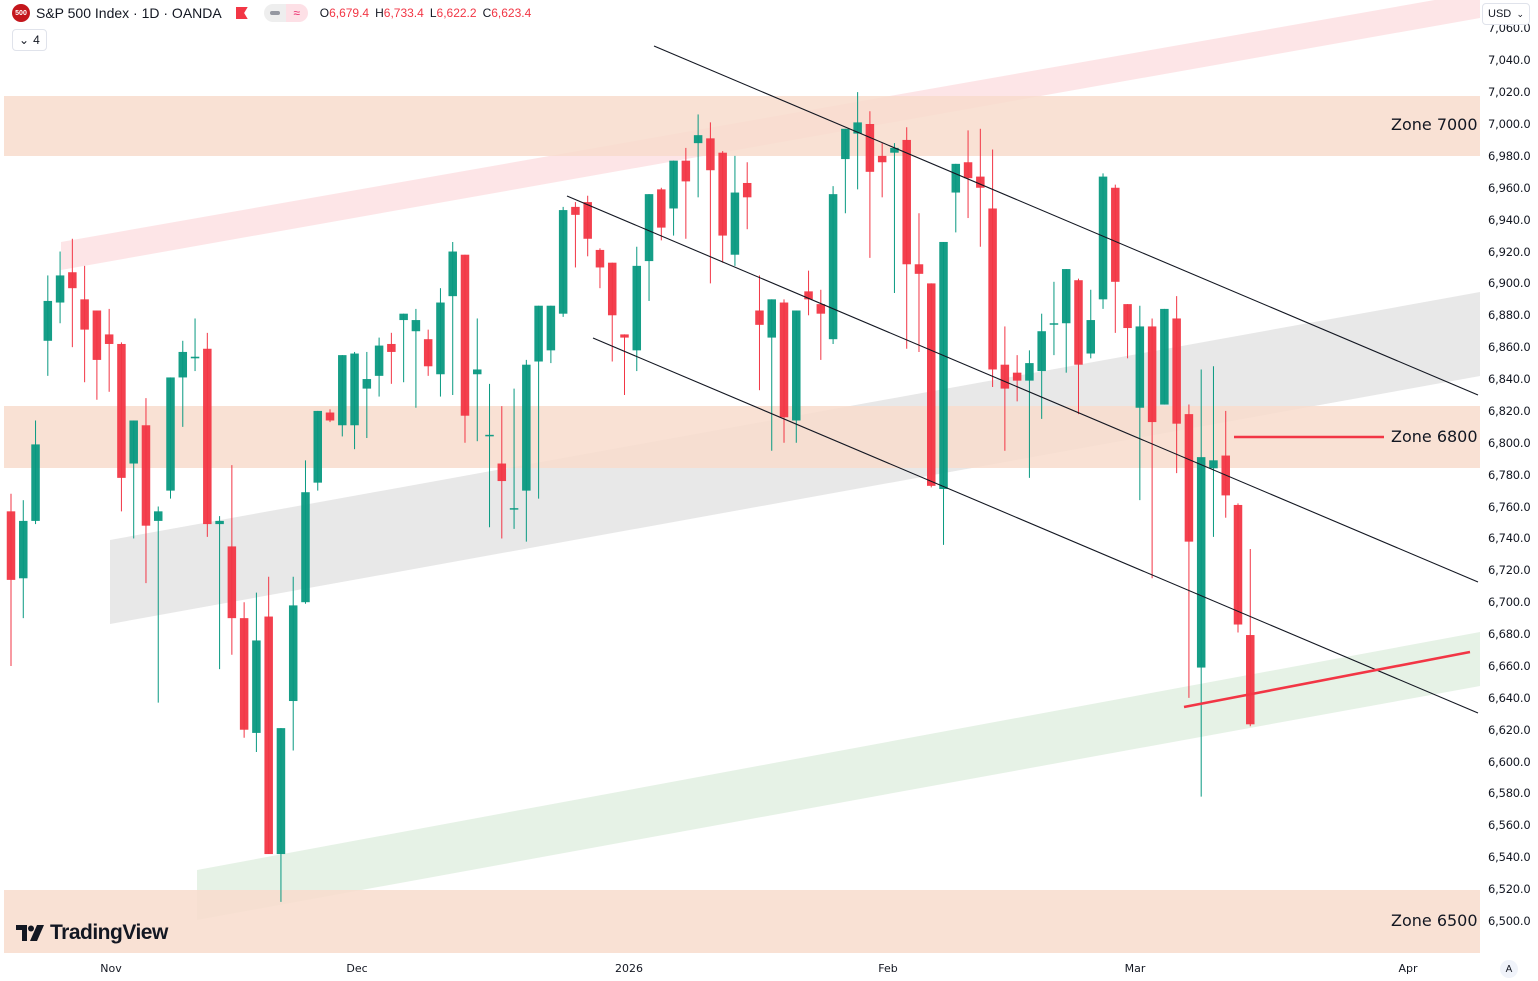 The width and height of the screenshot is (1538, 981). I want to click on price-tick-label: 6,760.0, so click(1509, 506).